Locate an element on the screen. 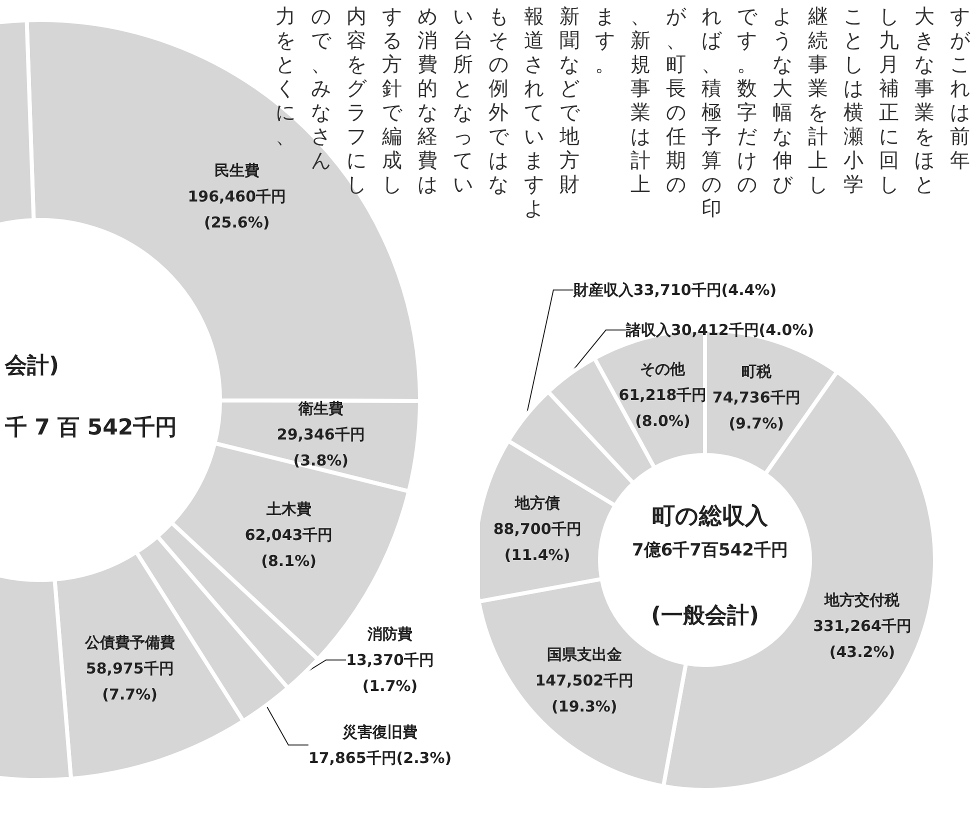 This screenshot has height=838, width=974. text: 新聞などで地方財 is located at coordinates (569, 100).